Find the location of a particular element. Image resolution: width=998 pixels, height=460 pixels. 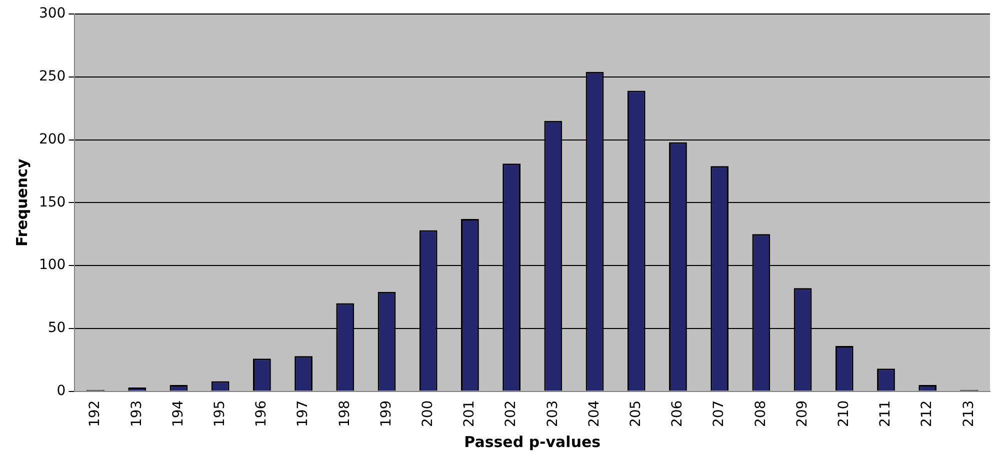

x-tick-label: 199 is located at coordinates (386, 414).